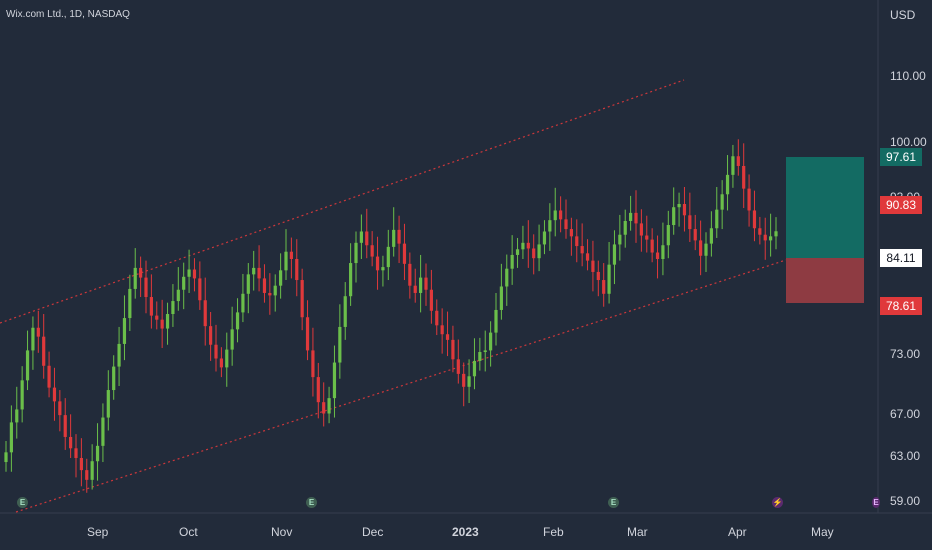 This screenshot has width=932, height=550. Describe the element at coordinates (68, 14) in the screenshot. I see `ticker-label: Wix.com Ltd., 1D, NASDAQ` at that location.